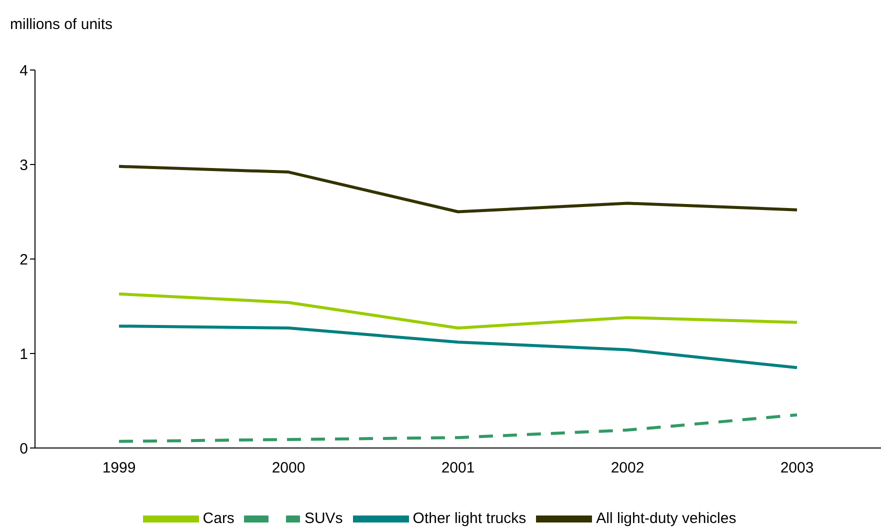  What do you see at coordinates (24, 354) in the screenshot?
I see `y-tick-label: 1` at bounding box center [24, 354].